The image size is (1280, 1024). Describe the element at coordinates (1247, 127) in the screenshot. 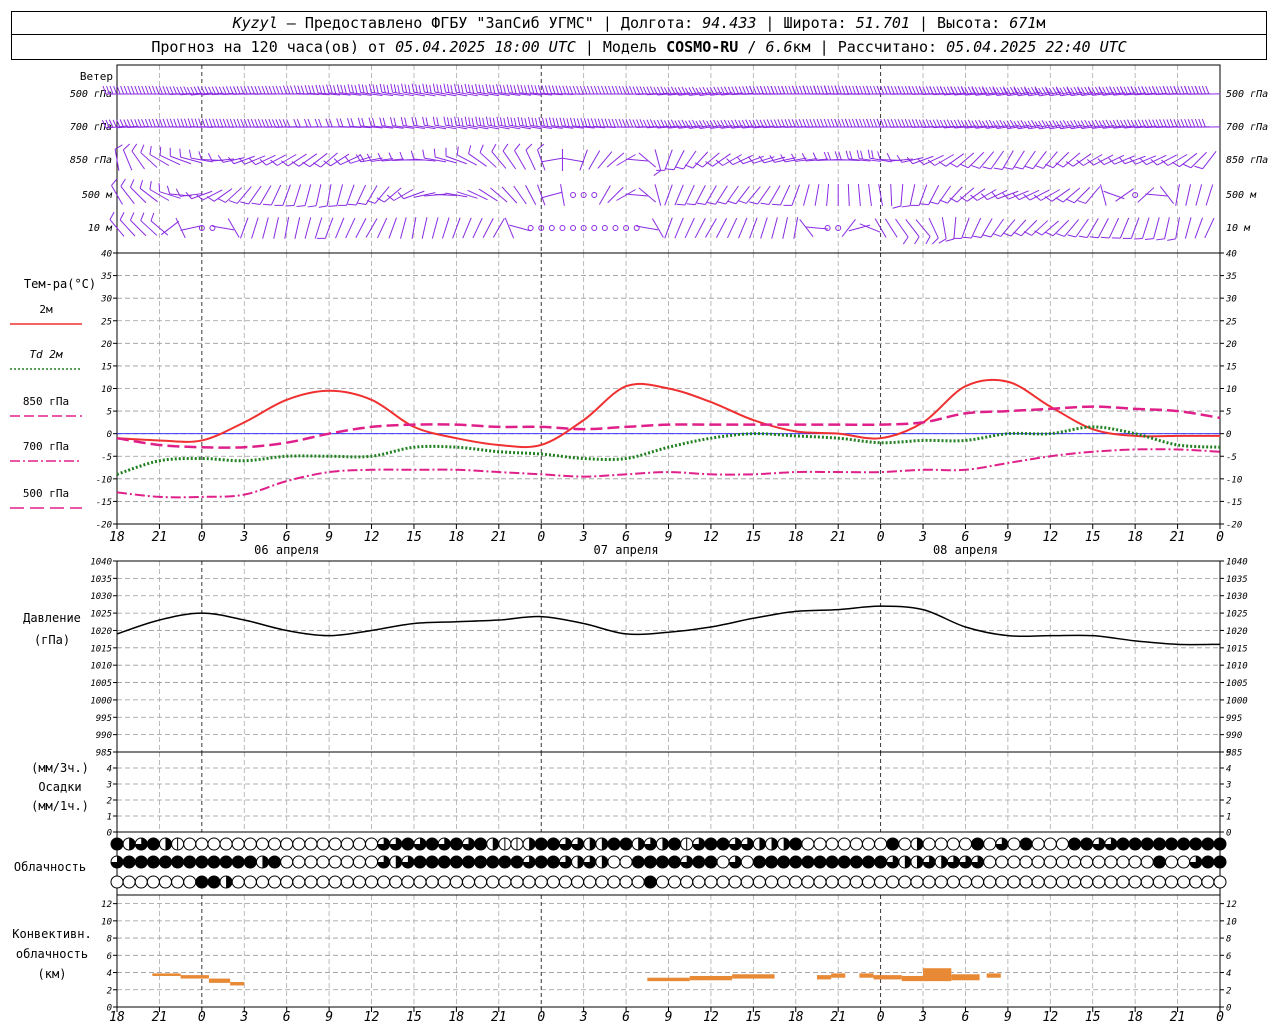

I see `wind-level-label-right: 700 гПа` at that location.